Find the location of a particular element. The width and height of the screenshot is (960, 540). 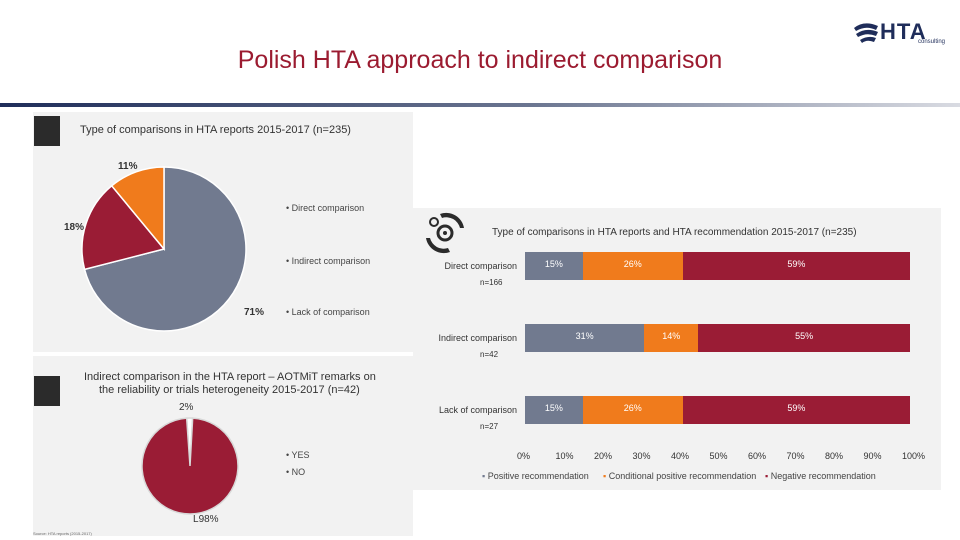

bar-n-direct: n=166 is located at coordinates (491, 282).